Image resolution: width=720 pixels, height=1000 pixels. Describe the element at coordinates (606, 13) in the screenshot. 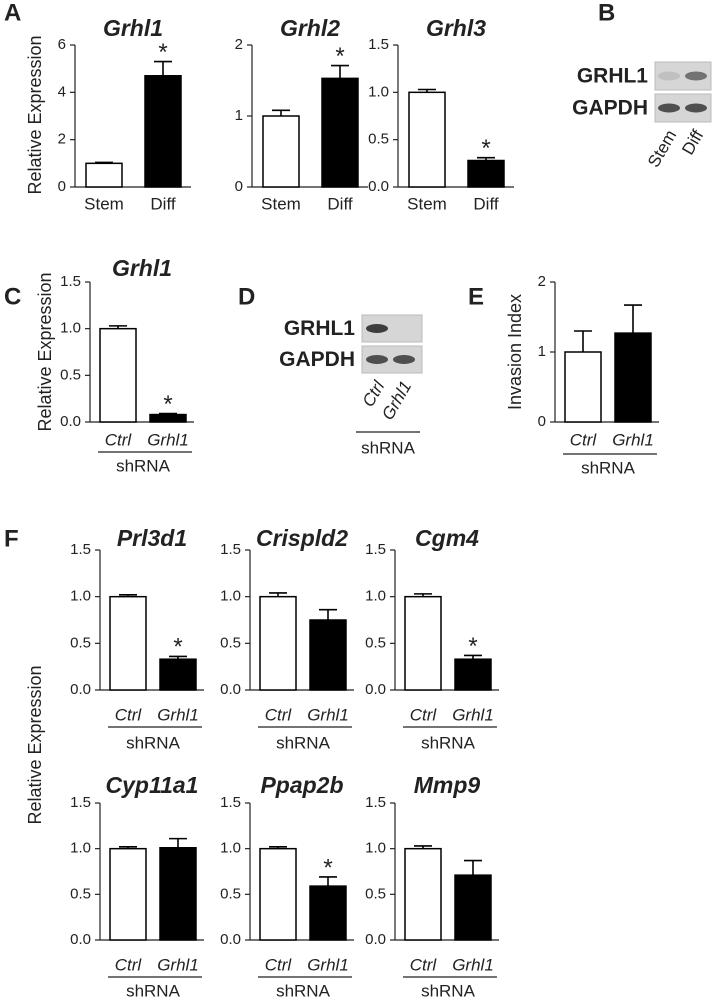

I see `panel-label: B` at that location.